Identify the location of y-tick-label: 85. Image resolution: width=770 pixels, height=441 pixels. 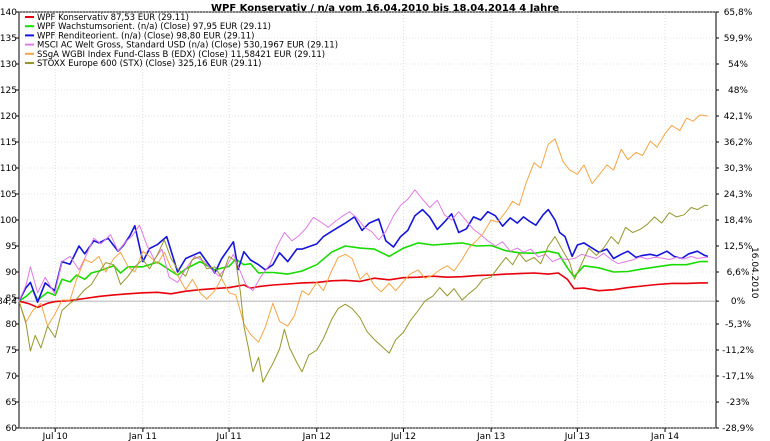
(11, 299).